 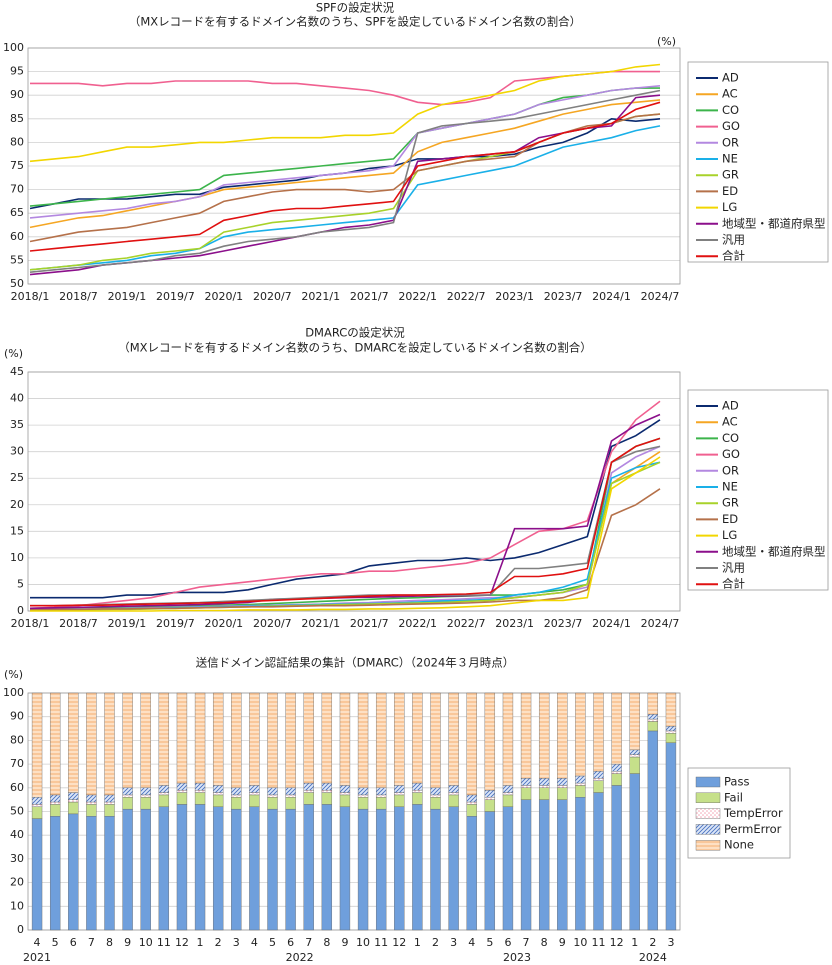 I want to click on legend-label: Fail, so click(x=733, y=797).